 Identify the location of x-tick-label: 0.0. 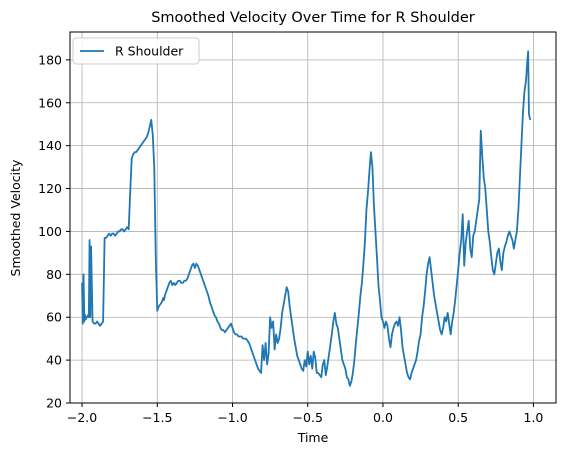
(383, 417).